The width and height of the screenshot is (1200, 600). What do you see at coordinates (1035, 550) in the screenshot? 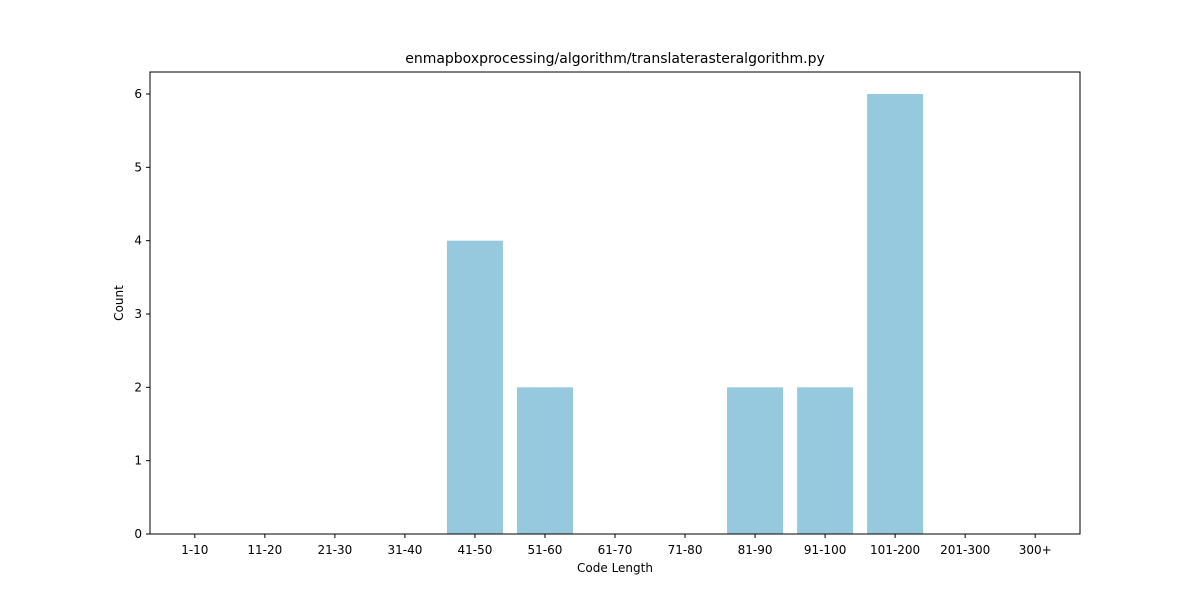
I see `x-tick-label: 300+` at bounding box center [1035, 550].